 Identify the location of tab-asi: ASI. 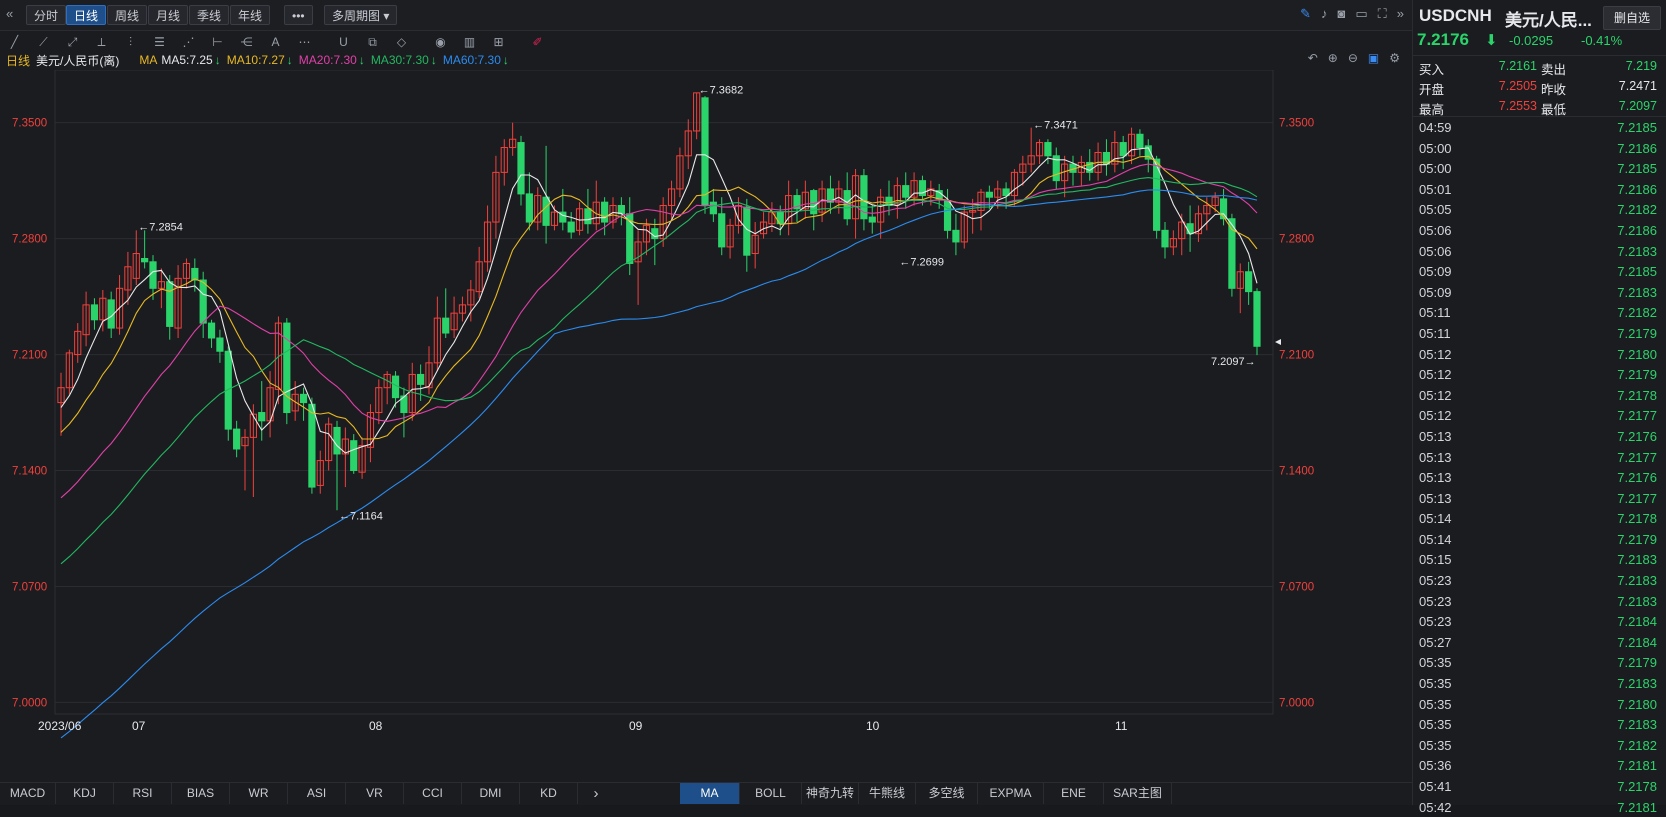
(317, 793).